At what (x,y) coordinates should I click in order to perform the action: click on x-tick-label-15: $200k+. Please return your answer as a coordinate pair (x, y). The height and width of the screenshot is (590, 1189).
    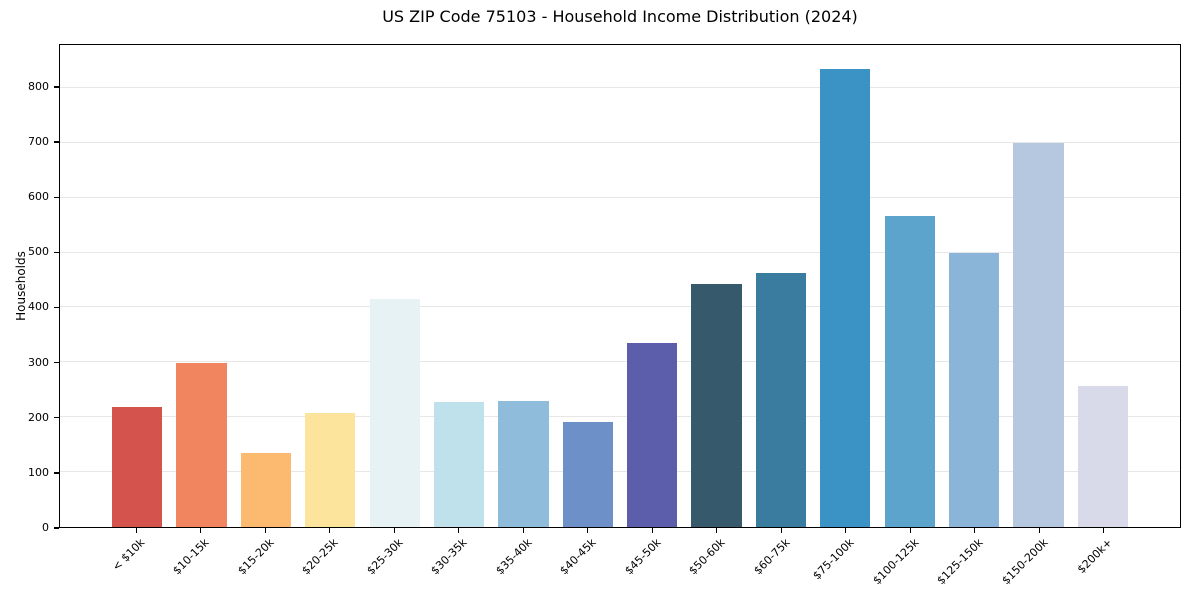
    Looking at the image, I should click on (1094, 556).